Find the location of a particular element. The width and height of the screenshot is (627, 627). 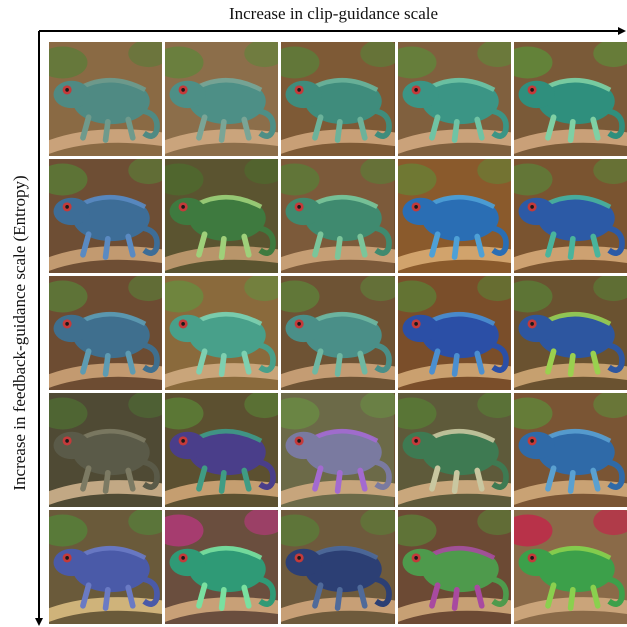

grid-image-r4-c4 is located at coordinates (454, 450).